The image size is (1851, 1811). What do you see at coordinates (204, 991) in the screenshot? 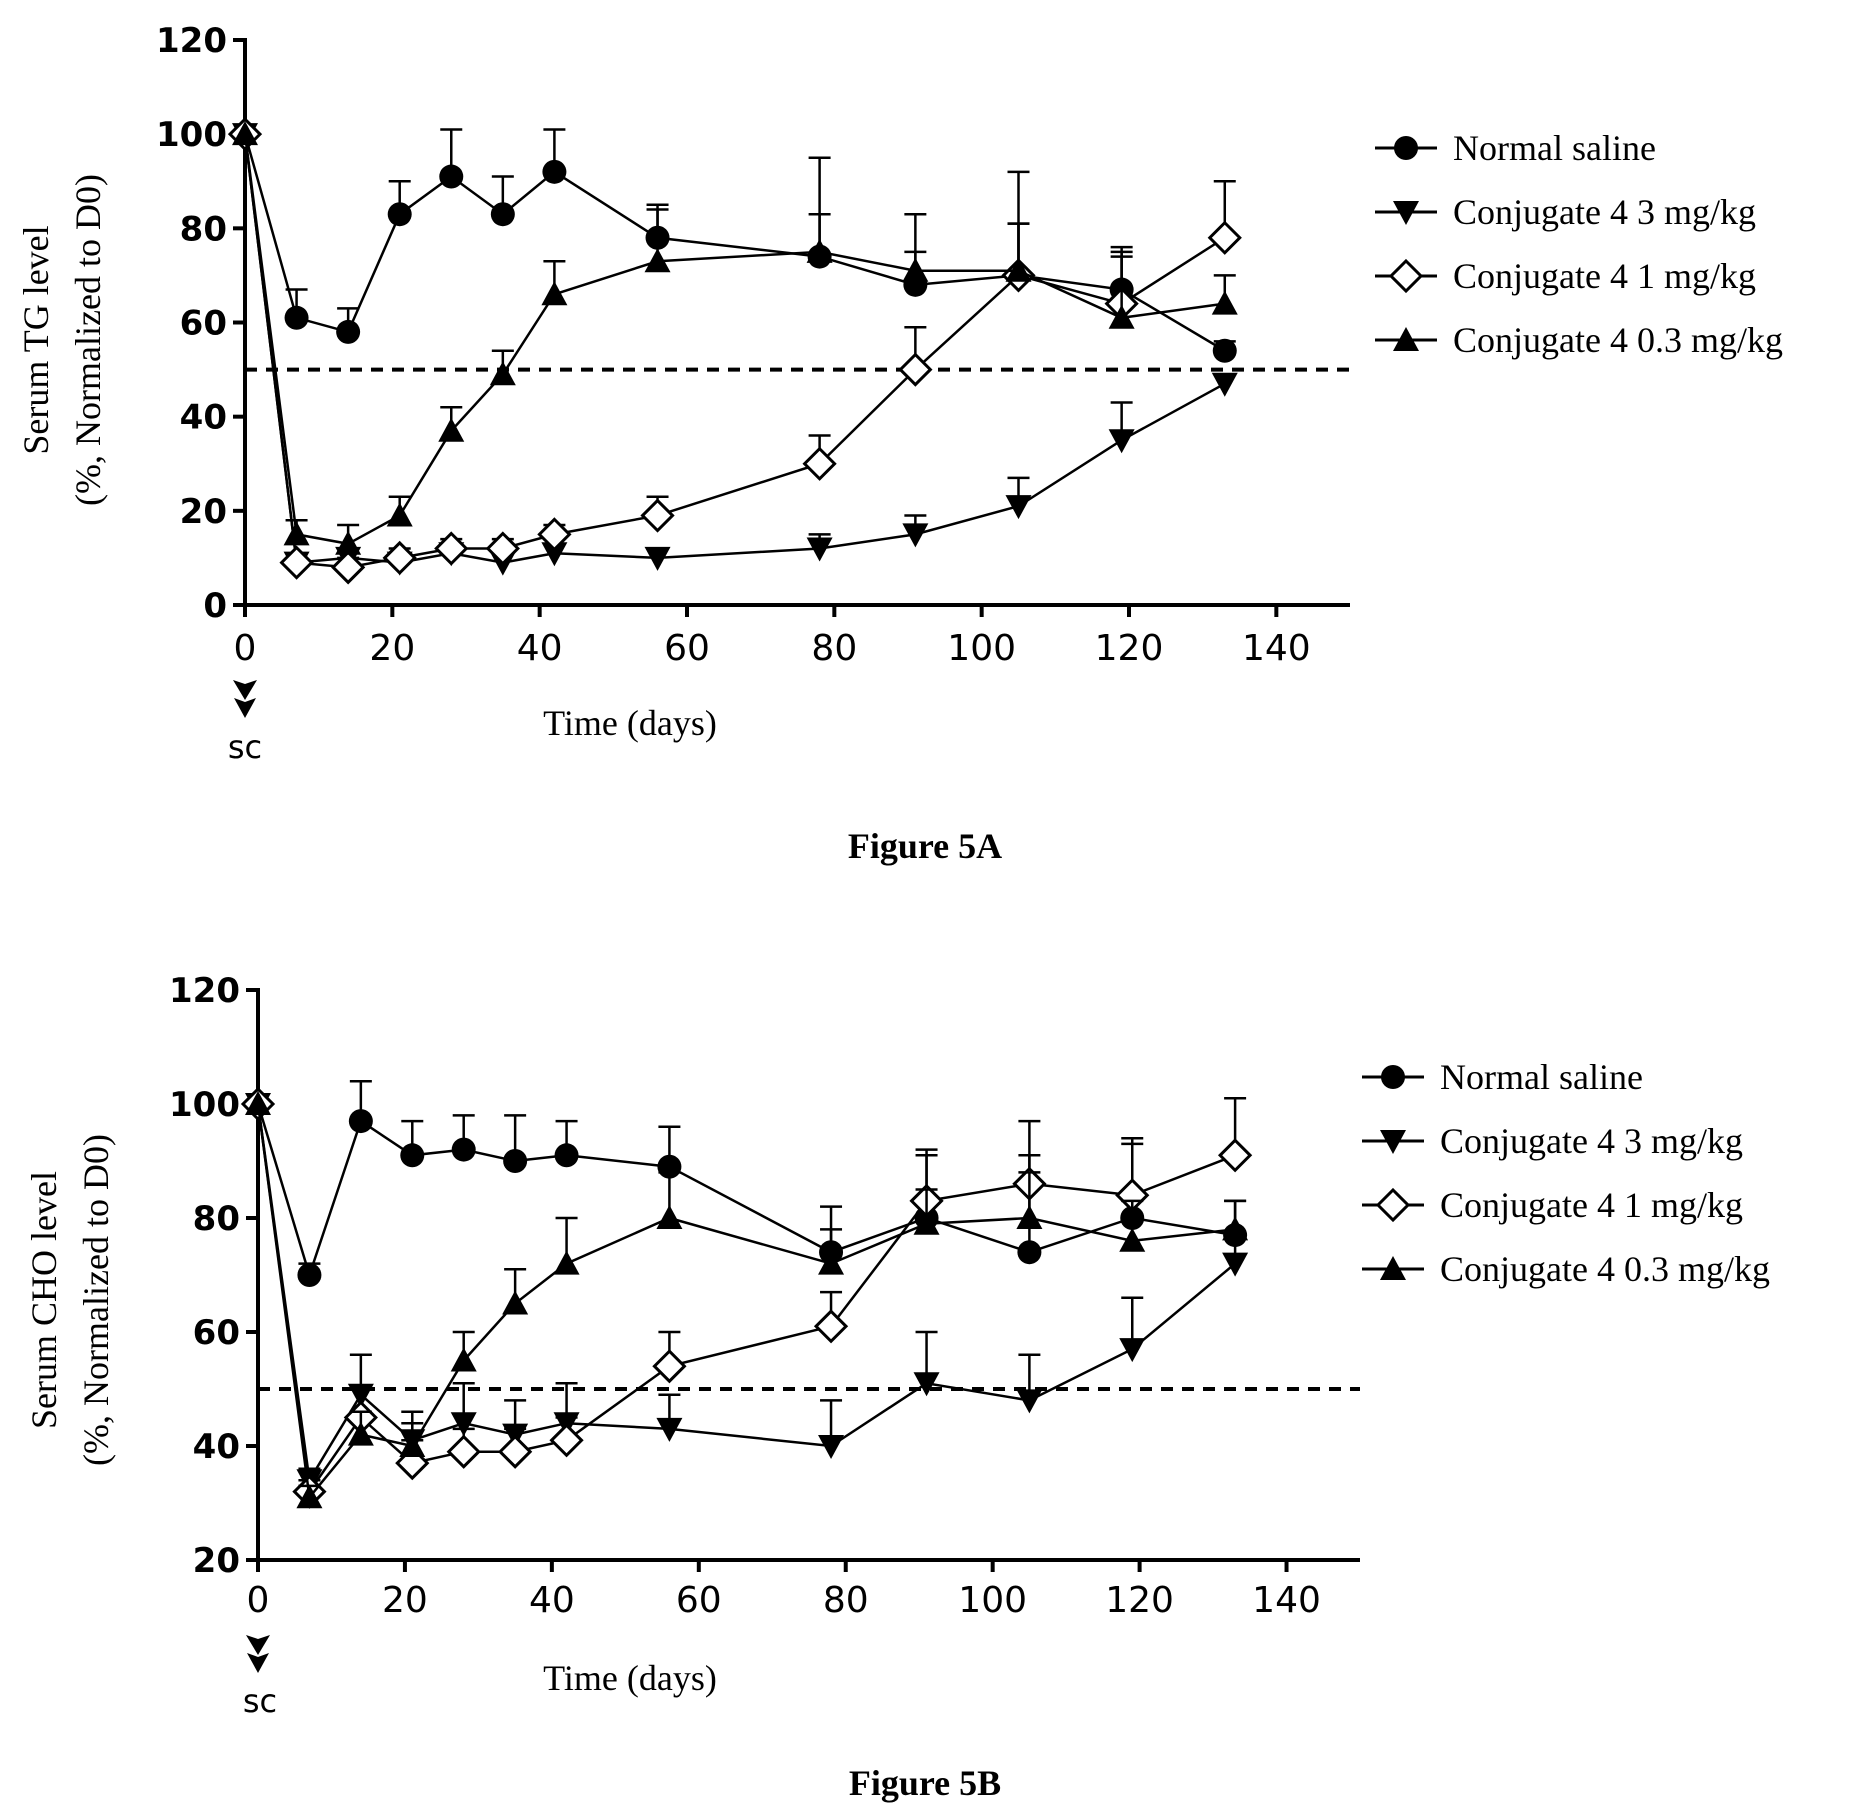
I see `y-tick-label: 120` at bounding box center [204, 991].